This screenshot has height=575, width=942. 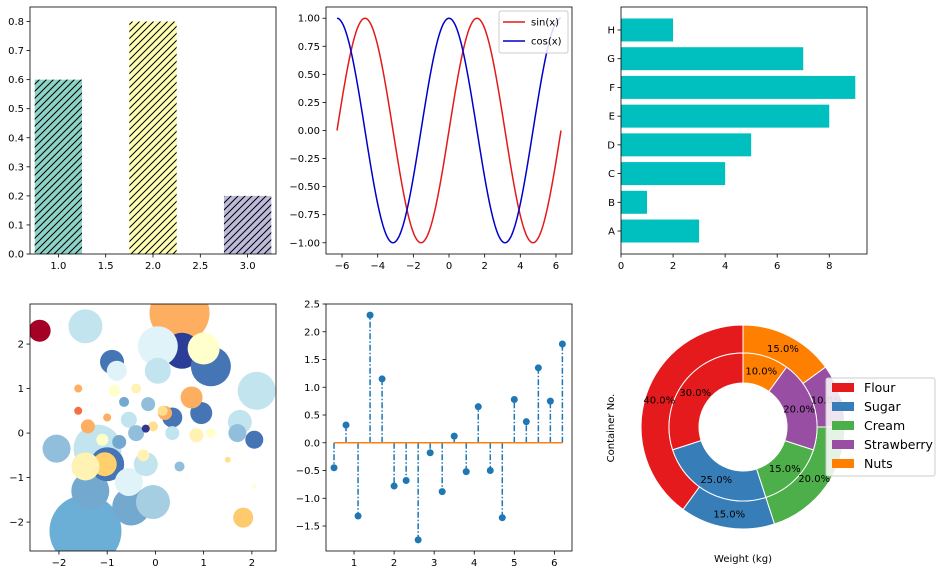 What do you see at coordinates (761, 371) in the screenshot?
I see `wedge-label: 10.0%` at bounding box center [761, 371].